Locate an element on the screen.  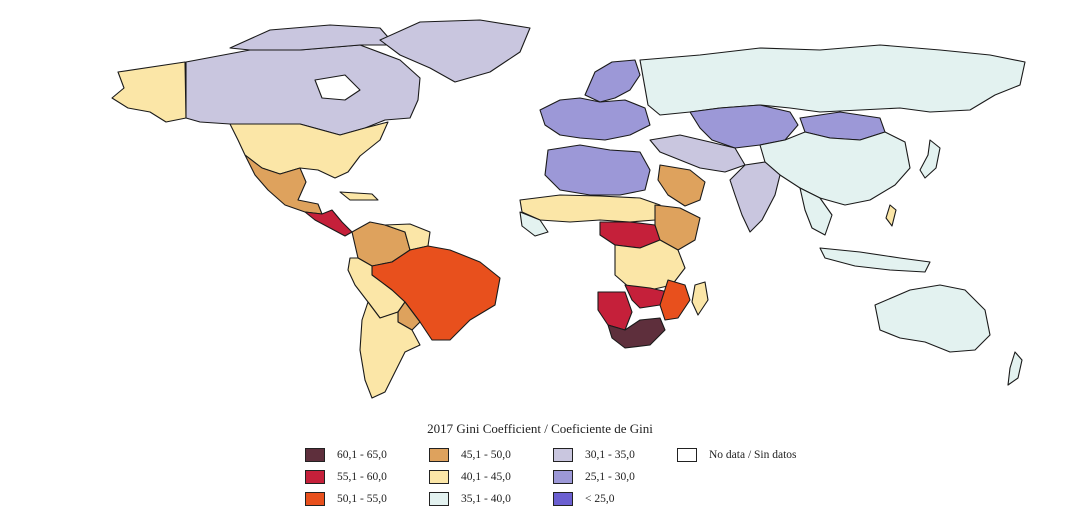
legend-item: 40,1 - 45,0 is located at coordinates (470, 477).